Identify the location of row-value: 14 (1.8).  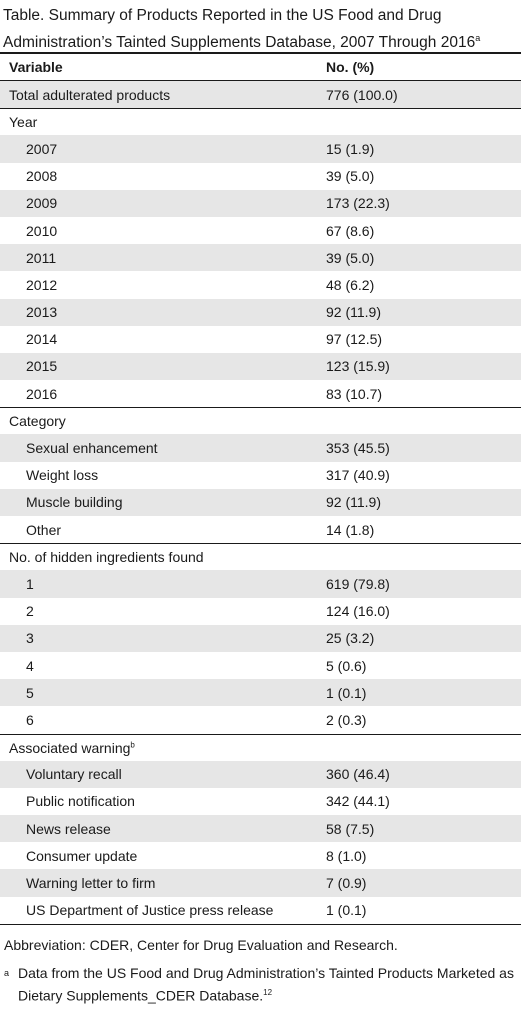
(350, 529).